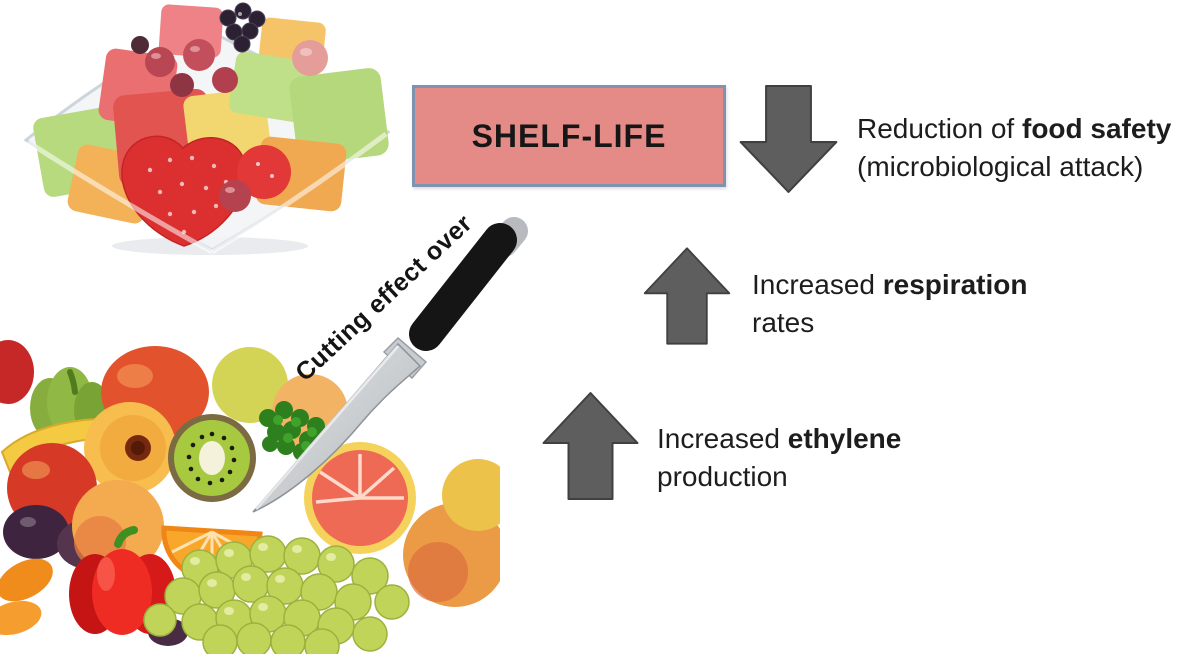  Describe the element at coordinates (687, 296) in the screenshot. I see `up-arrow-respiration` at that location.